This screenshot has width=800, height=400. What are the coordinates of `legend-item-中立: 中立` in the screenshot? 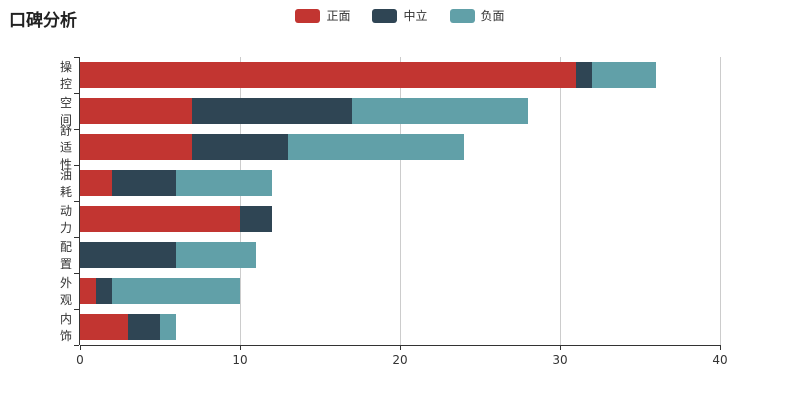 It's located at (400, 15).